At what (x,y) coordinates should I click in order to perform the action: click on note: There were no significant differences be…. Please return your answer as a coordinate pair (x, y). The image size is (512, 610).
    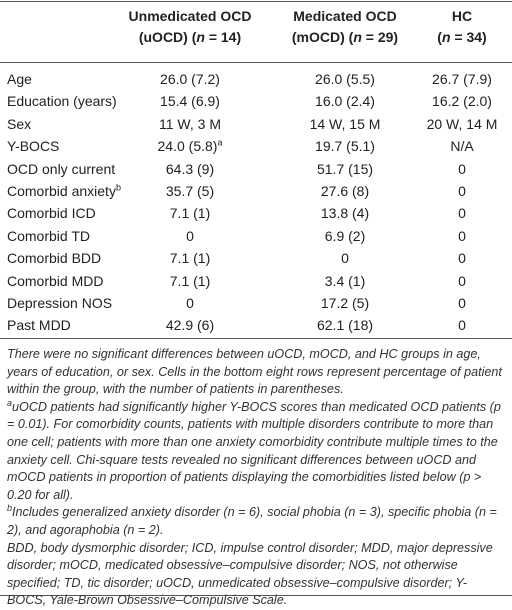
    Looking at the image, I should click on (256, 372).